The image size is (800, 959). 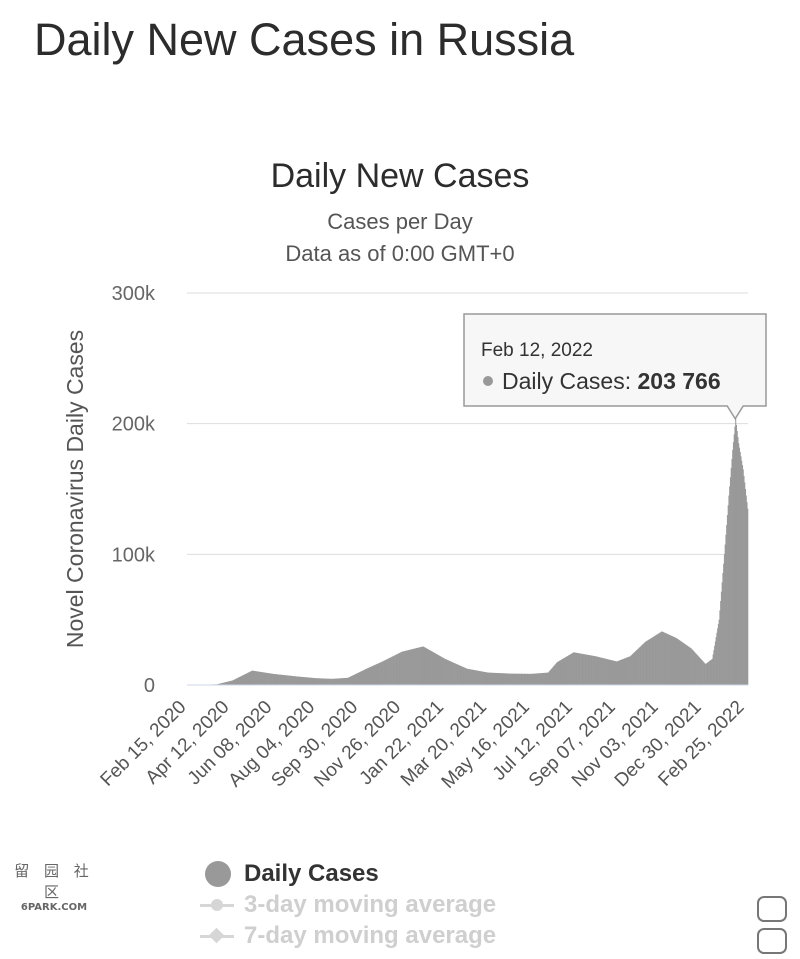 What do you see at coordinates (772, 941) in the screenshot?
I see `toggle-7-day-checkbox` at bounding box center [772, 941].